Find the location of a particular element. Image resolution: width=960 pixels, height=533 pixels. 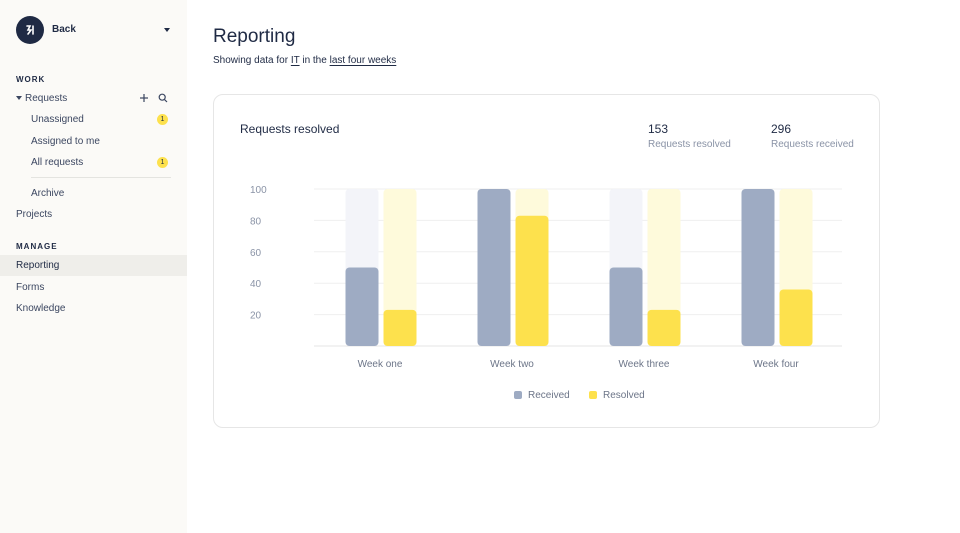

card-title: Requests resolved is located at coordinates (290, 129).